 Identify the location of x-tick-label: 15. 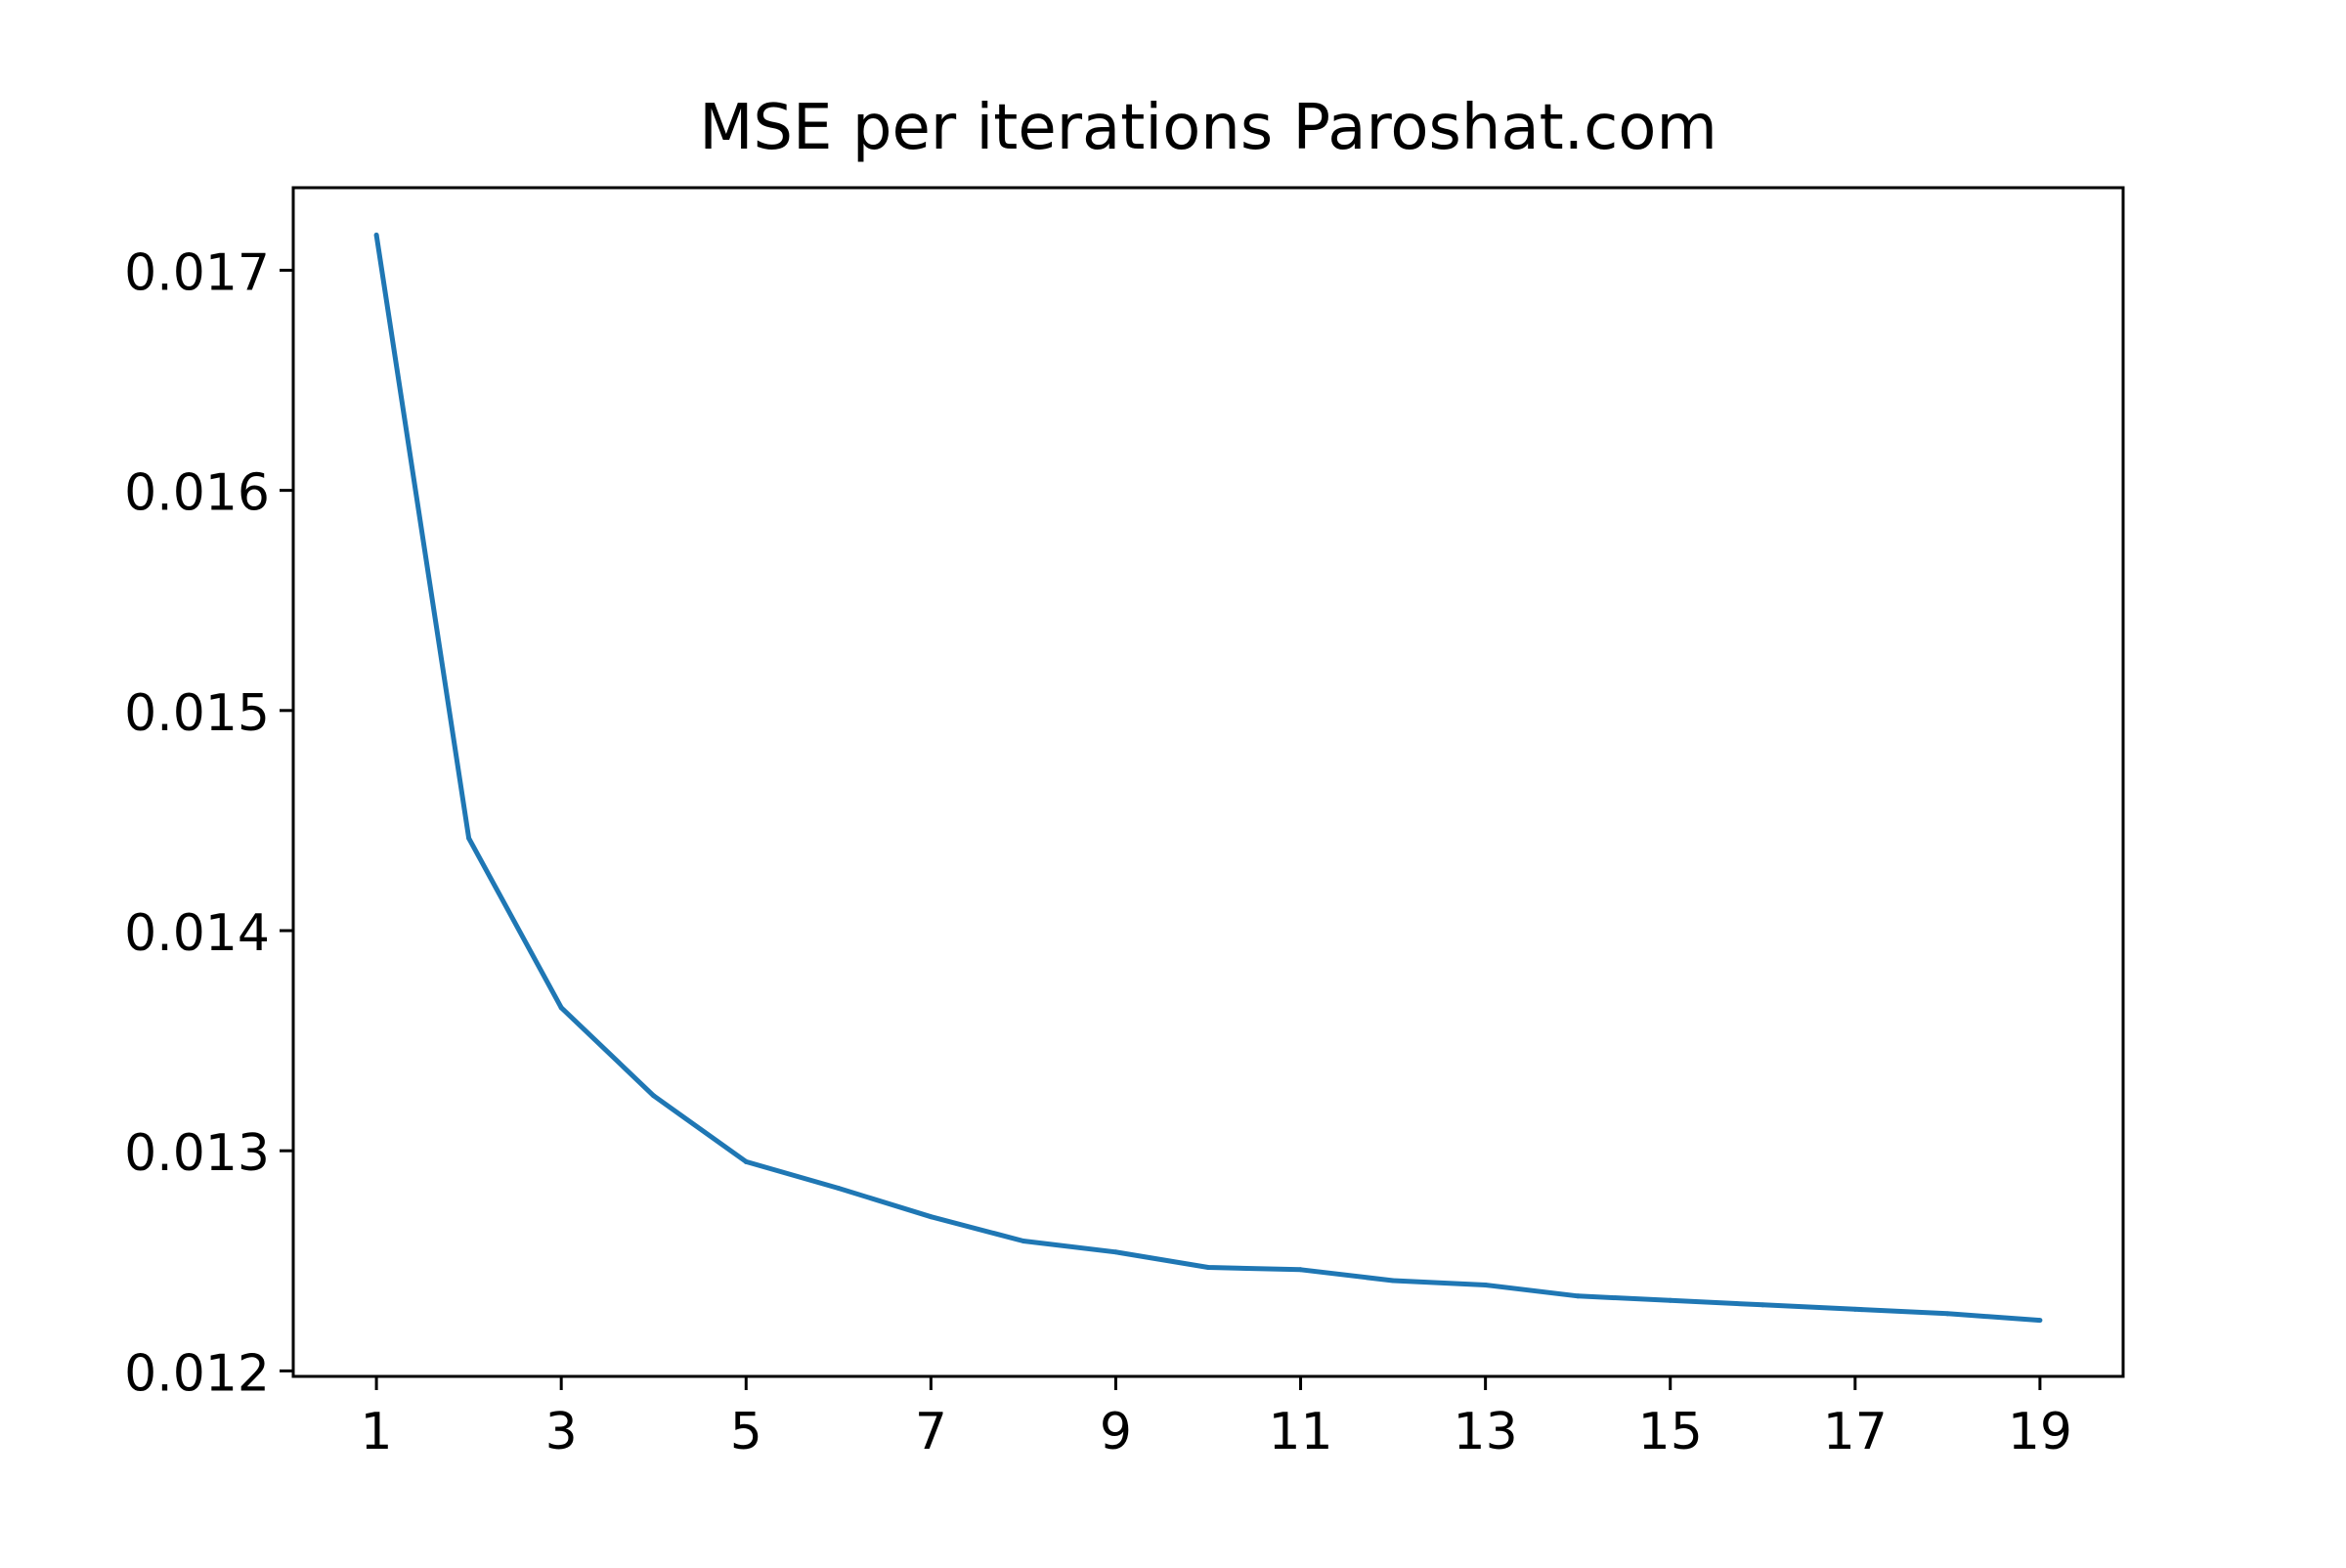
(1671, 1432).